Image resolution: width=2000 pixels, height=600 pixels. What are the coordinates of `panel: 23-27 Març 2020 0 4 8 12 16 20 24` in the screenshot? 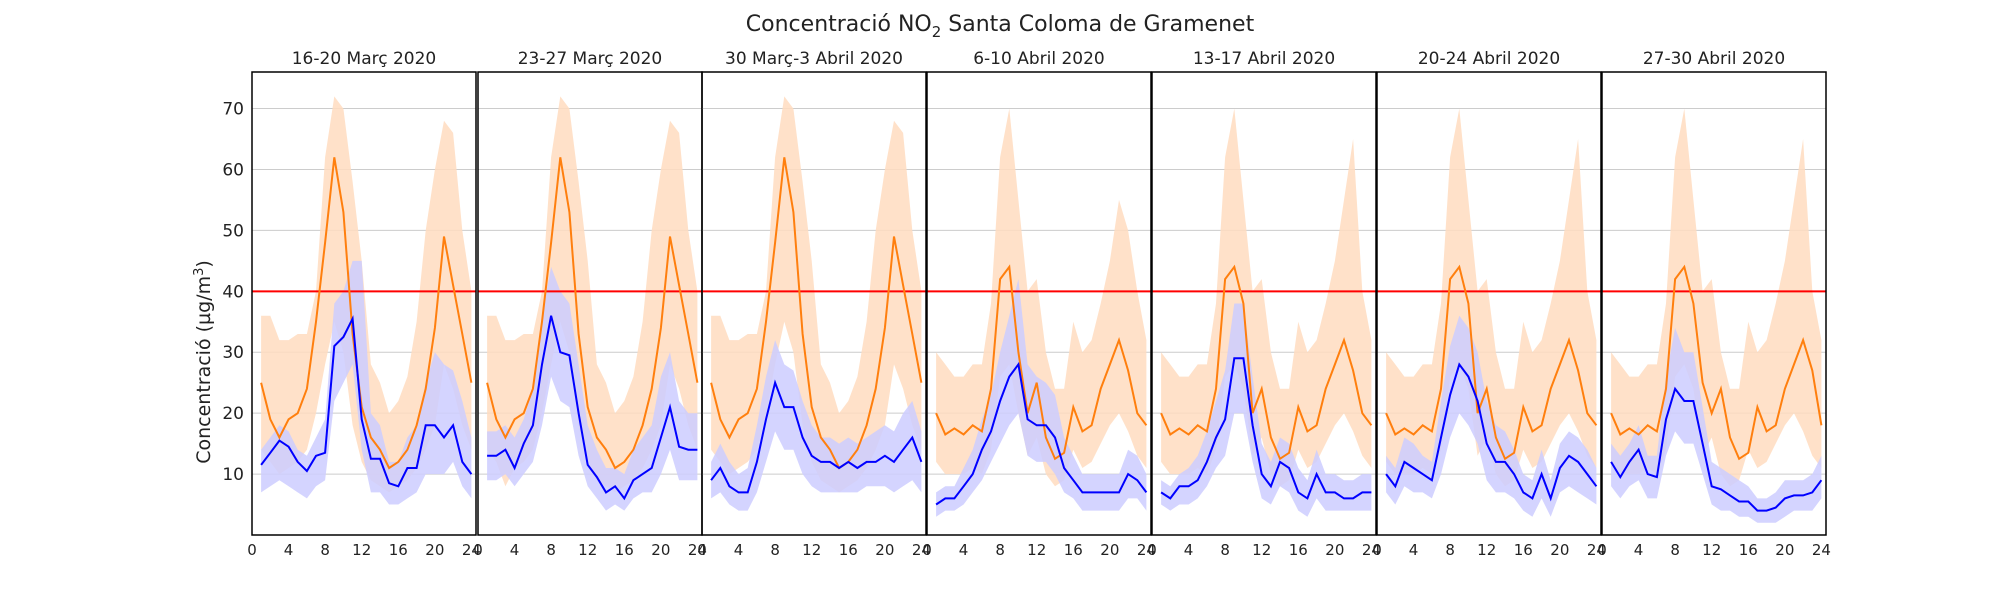 It's located at (590, 304).